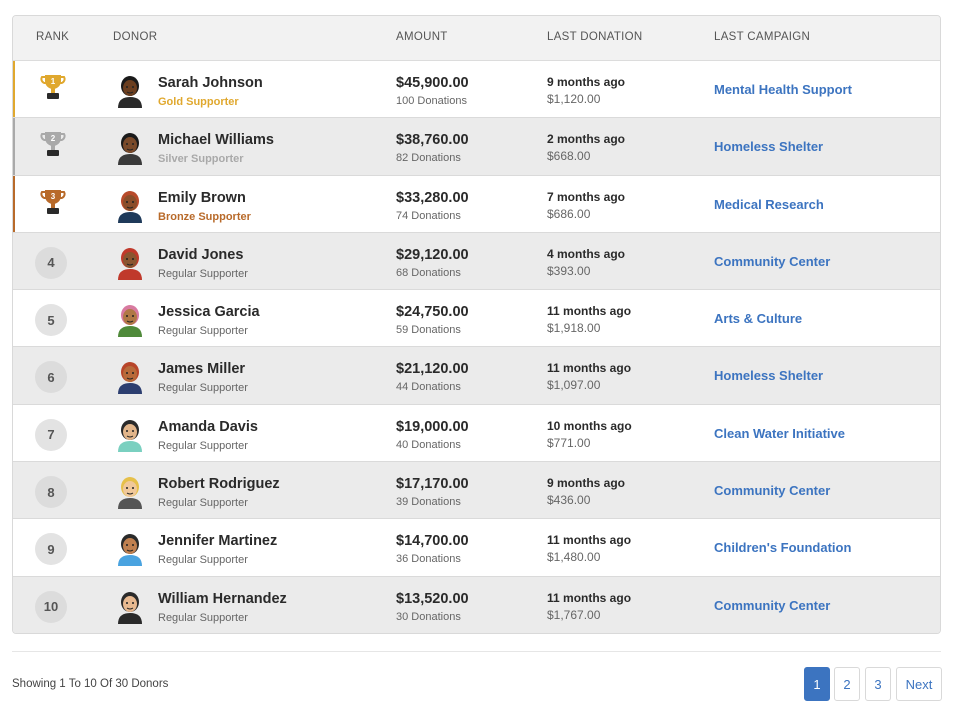  Describe the element at coordinates (432, 197) in the screenshot. I see `total-amount: $33,280.00` at that location.